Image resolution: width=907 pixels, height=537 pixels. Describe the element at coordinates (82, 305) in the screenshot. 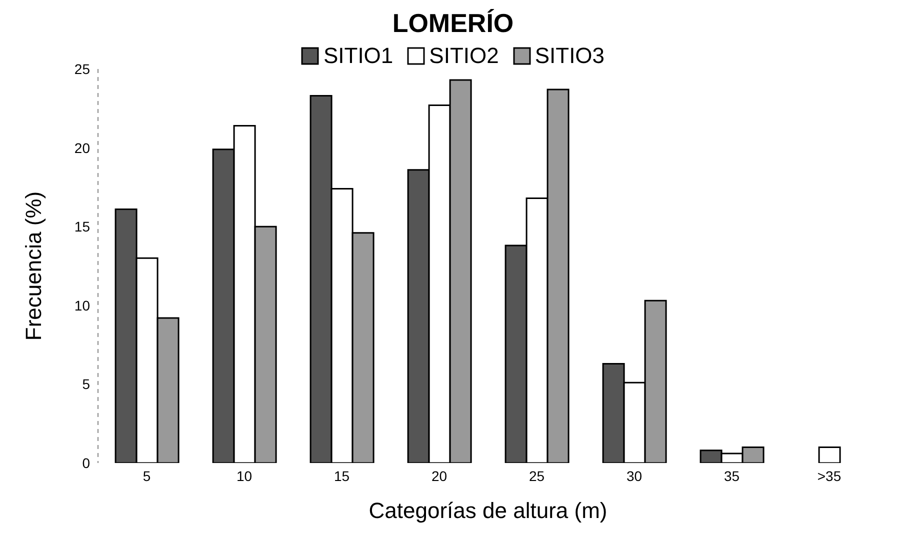

I see `y-tick-label: 10` at that location.